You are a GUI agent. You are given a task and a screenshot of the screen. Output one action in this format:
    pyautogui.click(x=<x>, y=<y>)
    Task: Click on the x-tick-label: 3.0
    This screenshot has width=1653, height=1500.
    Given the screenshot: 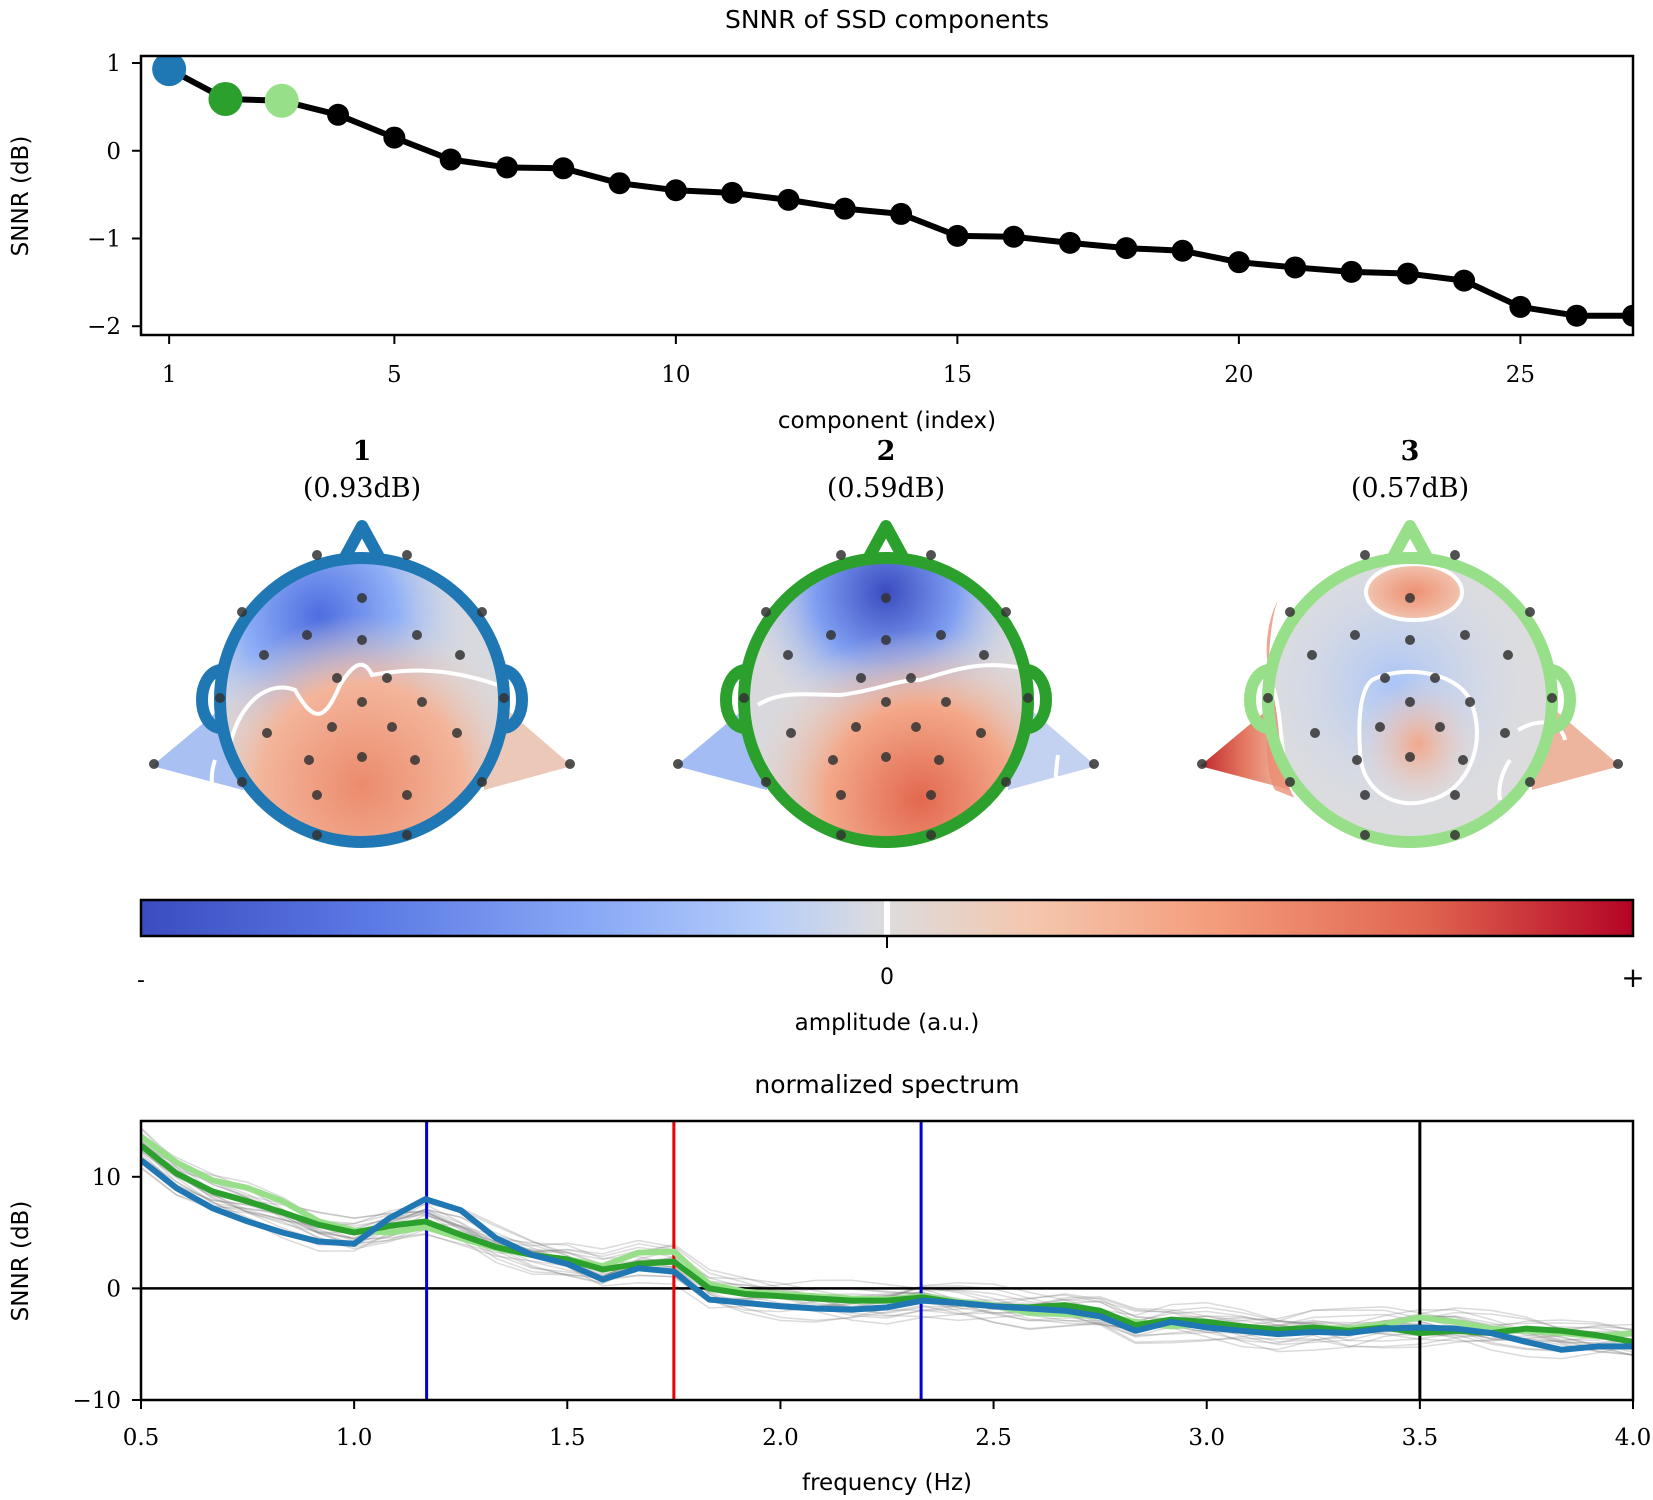 What is the action you would take?
    pyautogui.click(x=1206, y=1438)
    